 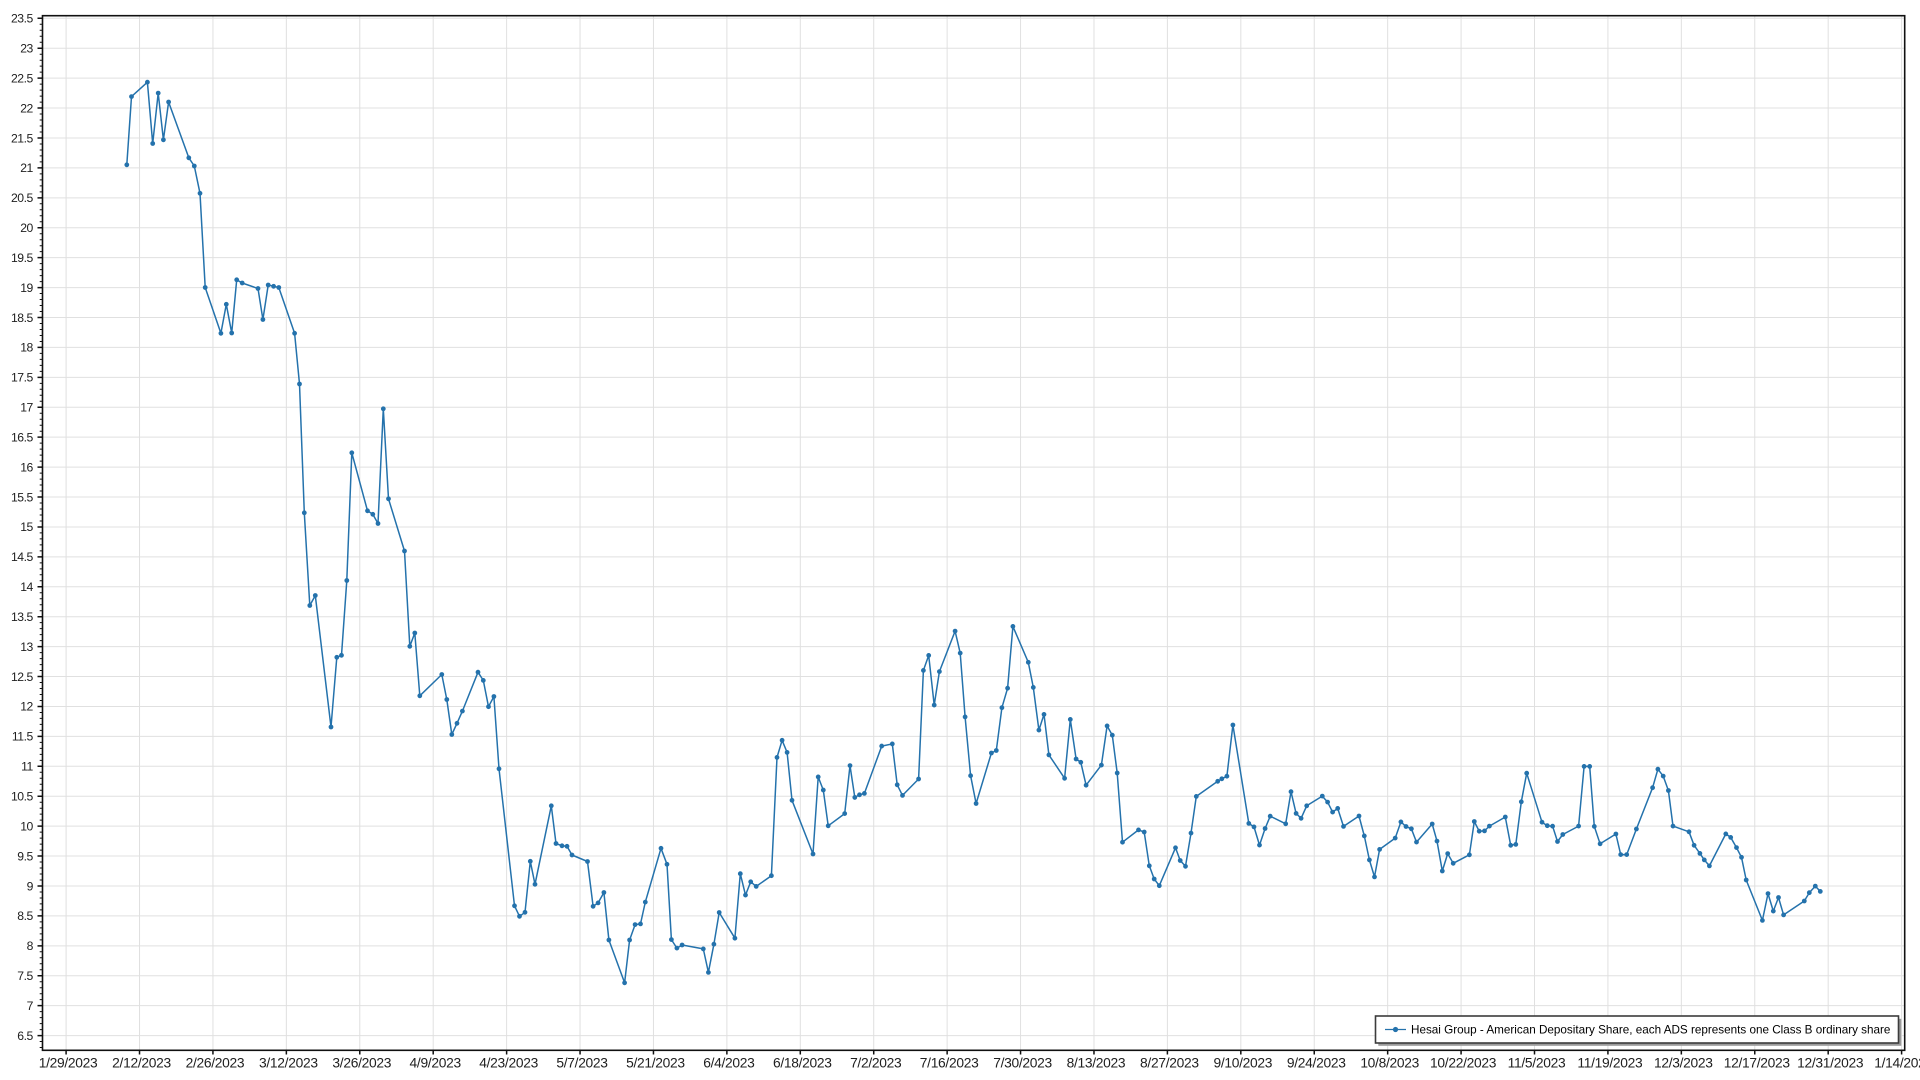 What do you see at coordinates (729, 1063) in the screenshot?
I see `svg-text: 6/4/2023` at bounding box center [729, 1063].